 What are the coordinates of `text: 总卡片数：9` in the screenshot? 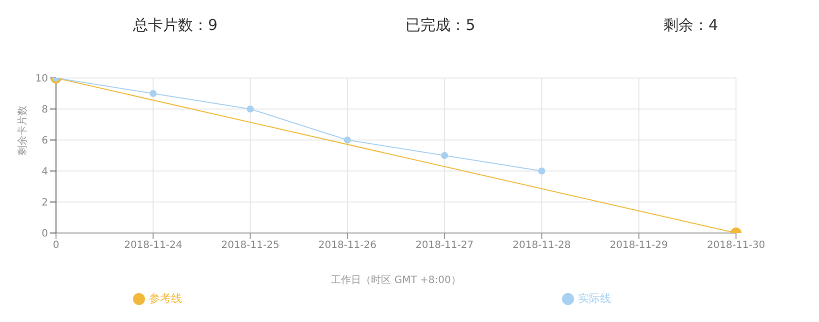 It's located at (175, 26).